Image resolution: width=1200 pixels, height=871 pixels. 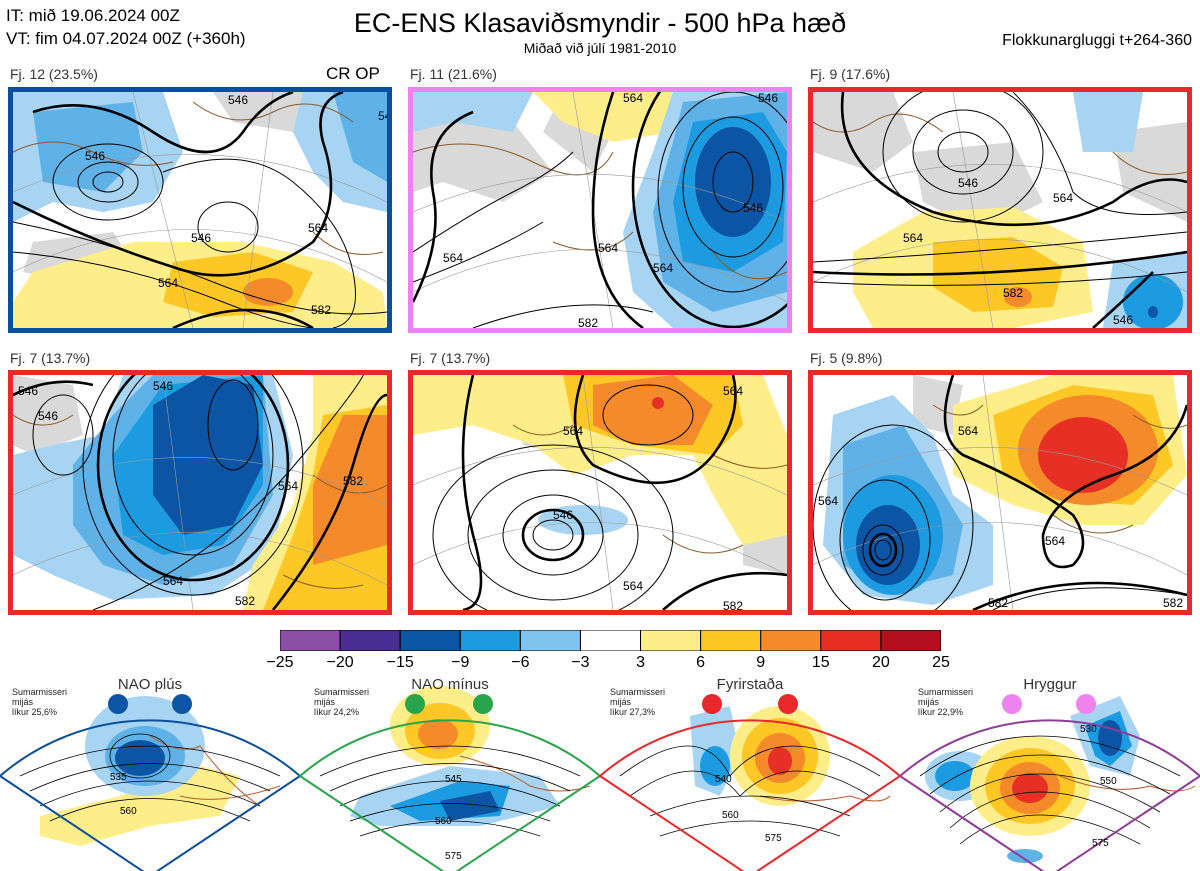 What do you see at coordinates (701, 662) in the screenshot?
I see `colorbar-tick: 6` at bounding box center [701, 662].